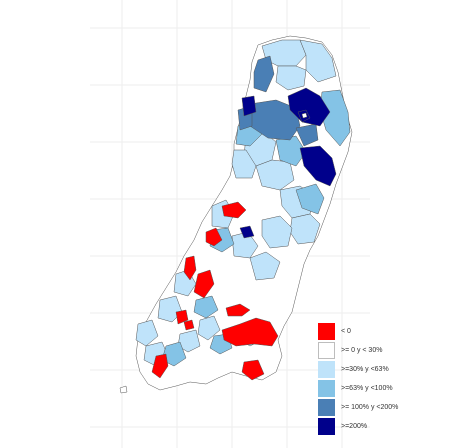 The height and width of the screenshot is (448, 460). I want to click on legend-item-63-100: >=63% y <100%, so click(378, 388).